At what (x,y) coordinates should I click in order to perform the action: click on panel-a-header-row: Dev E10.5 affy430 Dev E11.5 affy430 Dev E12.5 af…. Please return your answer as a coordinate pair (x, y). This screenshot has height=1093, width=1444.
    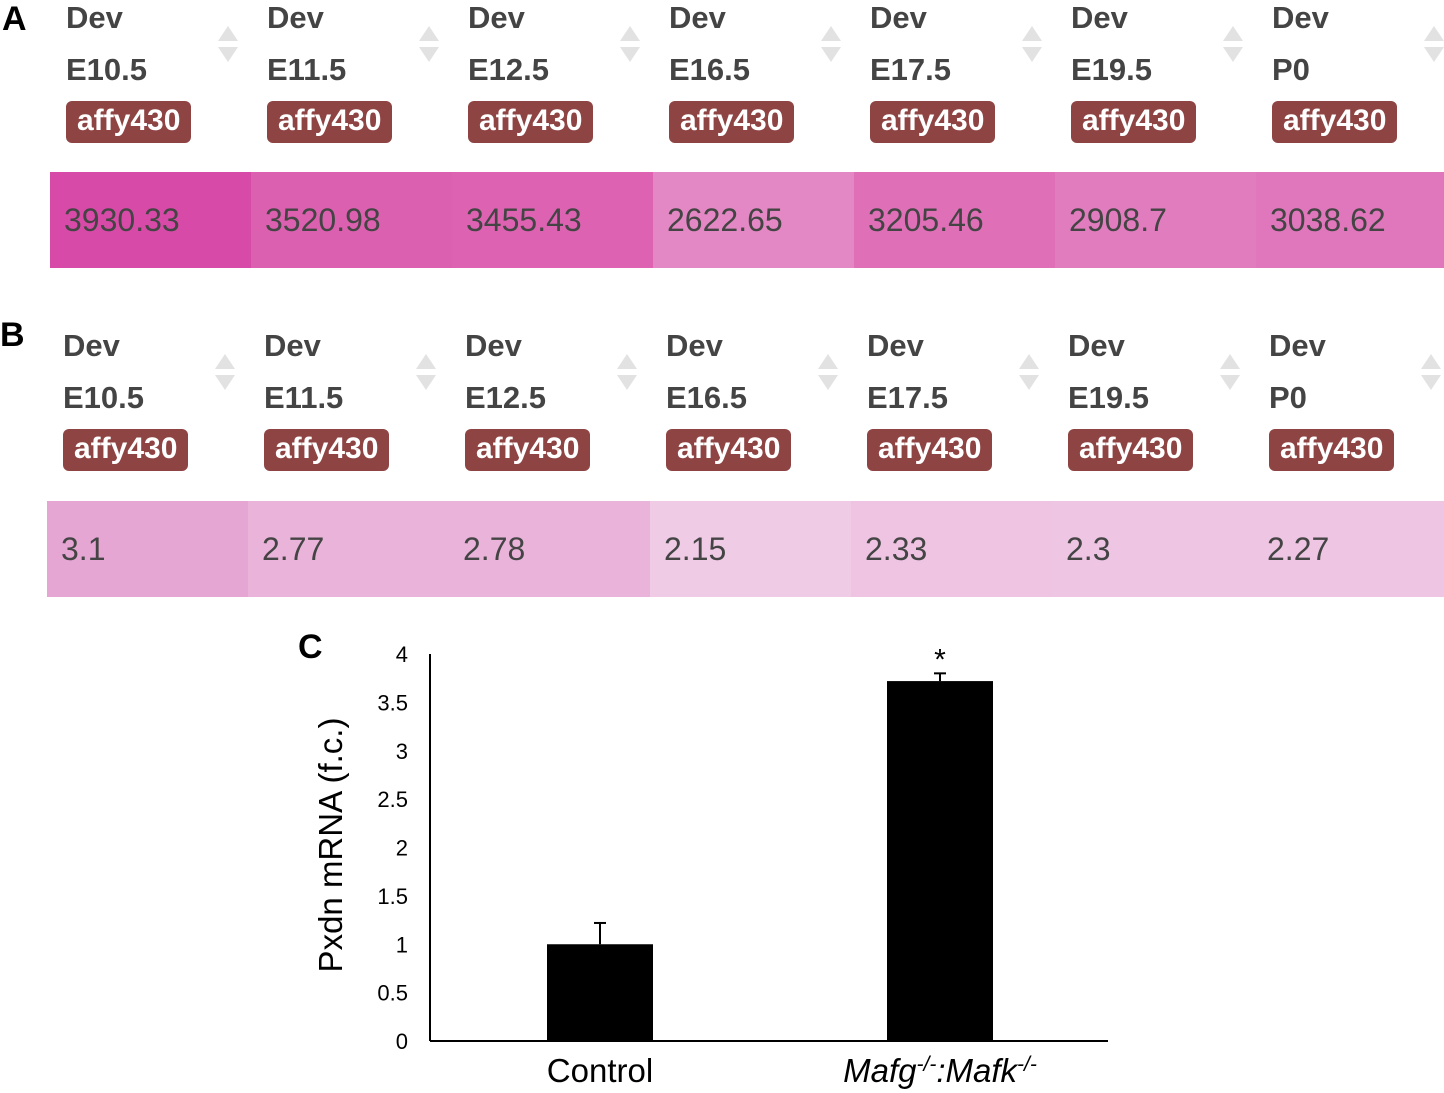
    Looking at the image, I should click on (747, 75).